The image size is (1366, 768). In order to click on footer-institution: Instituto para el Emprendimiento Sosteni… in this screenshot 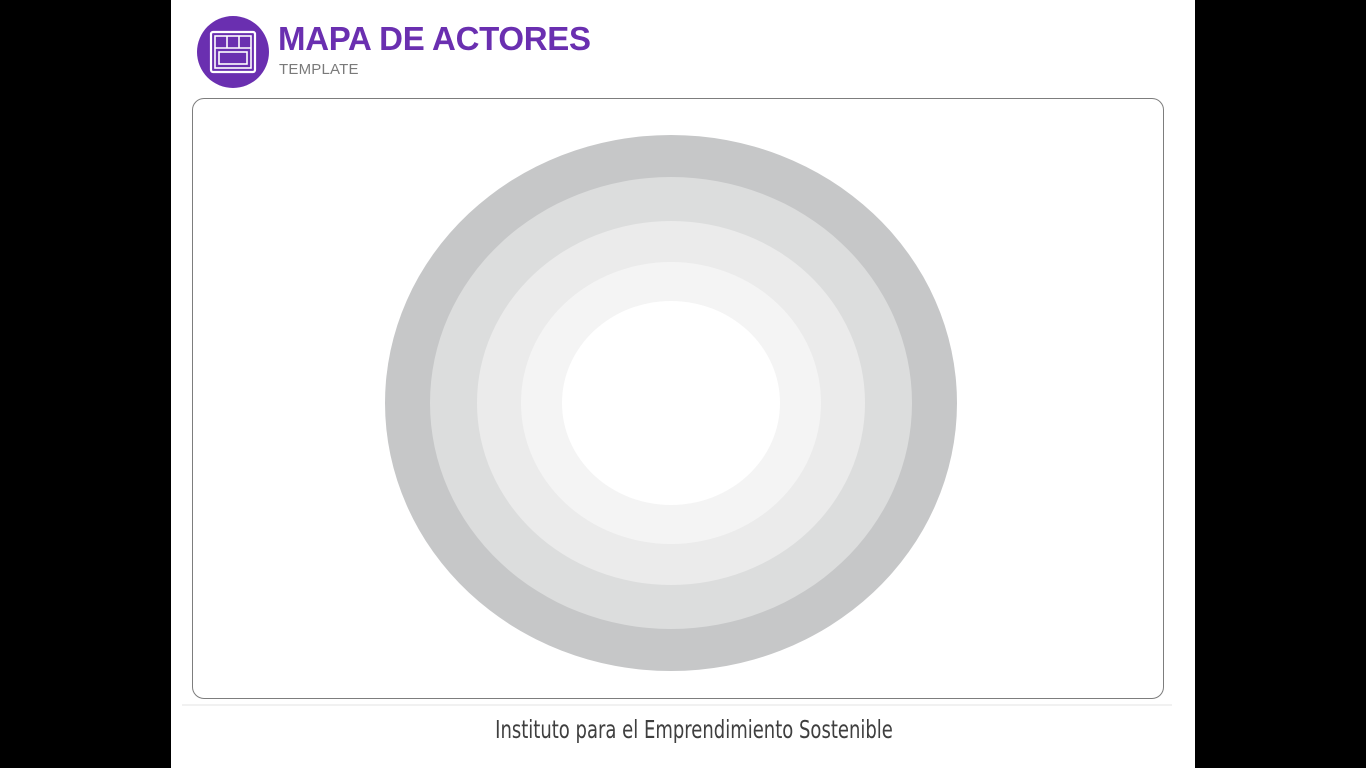, I will do `click(694, 729)`.